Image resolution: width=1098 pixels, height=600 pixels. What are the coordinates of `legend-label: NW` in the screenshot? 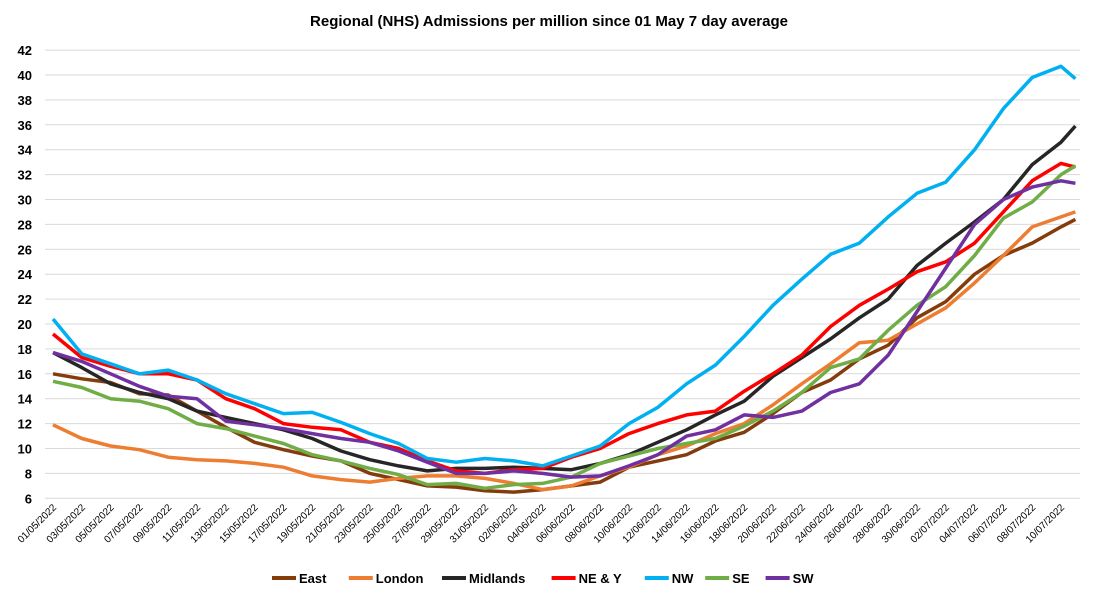 It's located at (683, 578).